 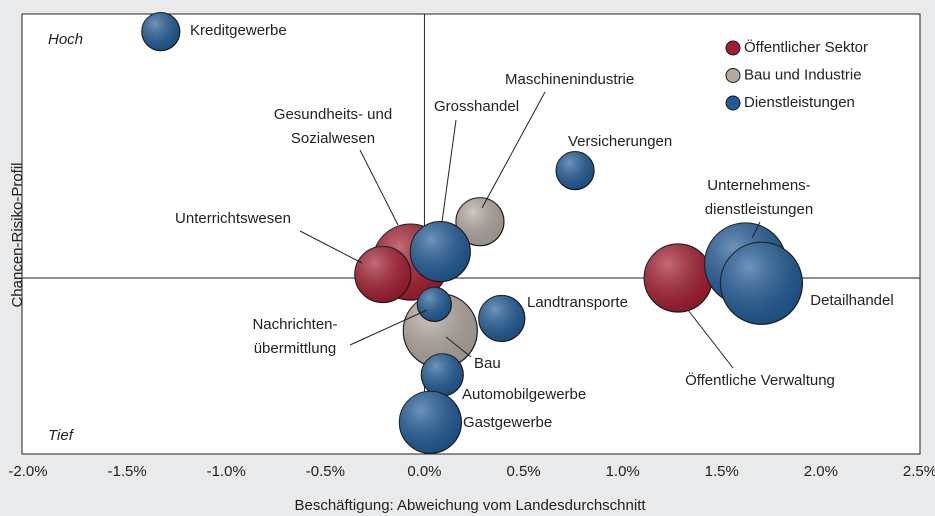 What do you see at coordinates (623, 471) in the screenshot?
I see `x-tick-label: 1.0%` at bounding box center [623, 471].